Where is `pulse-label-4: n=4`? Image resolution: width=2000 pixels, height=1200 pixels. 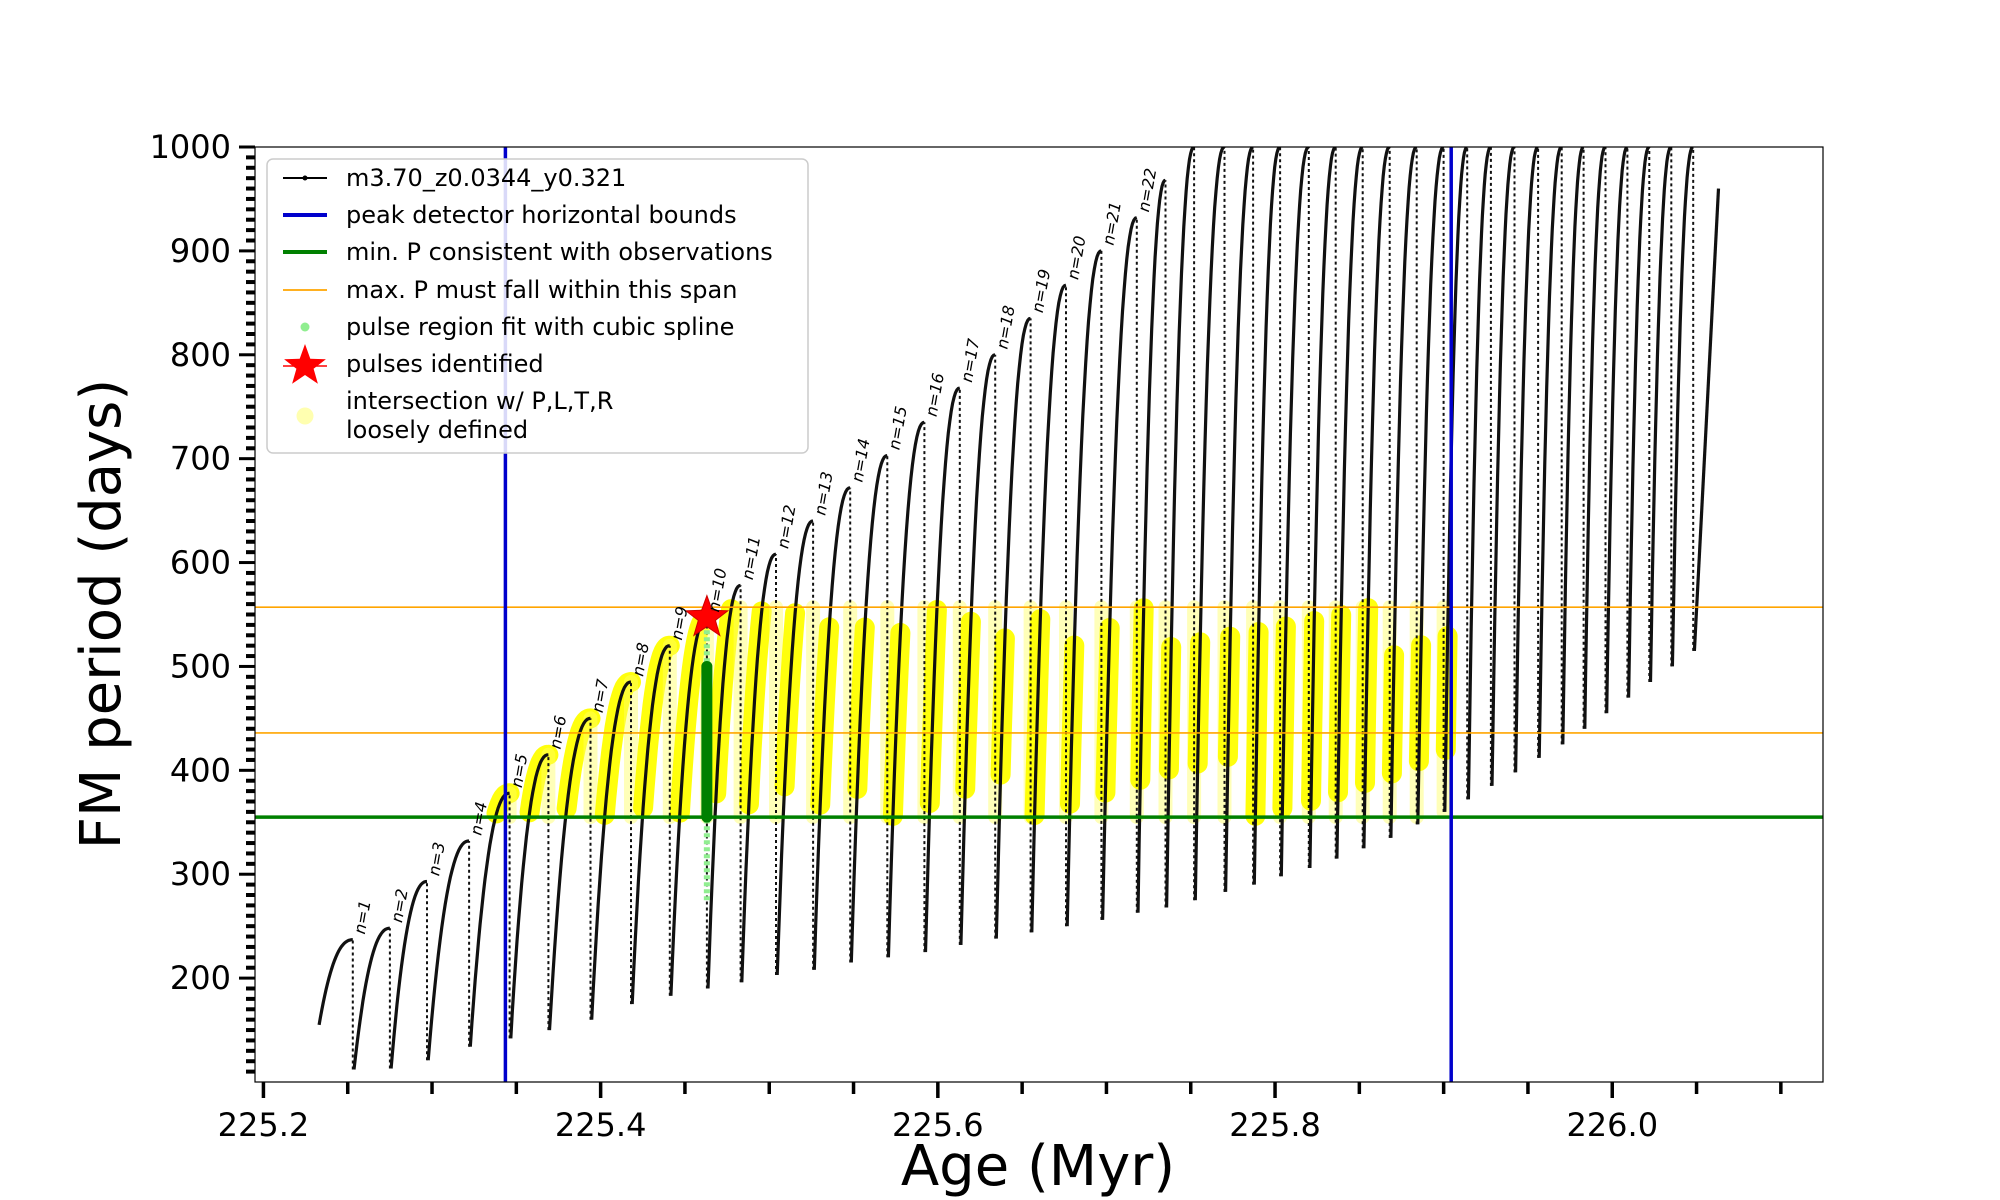
pulse-label-4: n=4 is located at coordinates (478, 818).